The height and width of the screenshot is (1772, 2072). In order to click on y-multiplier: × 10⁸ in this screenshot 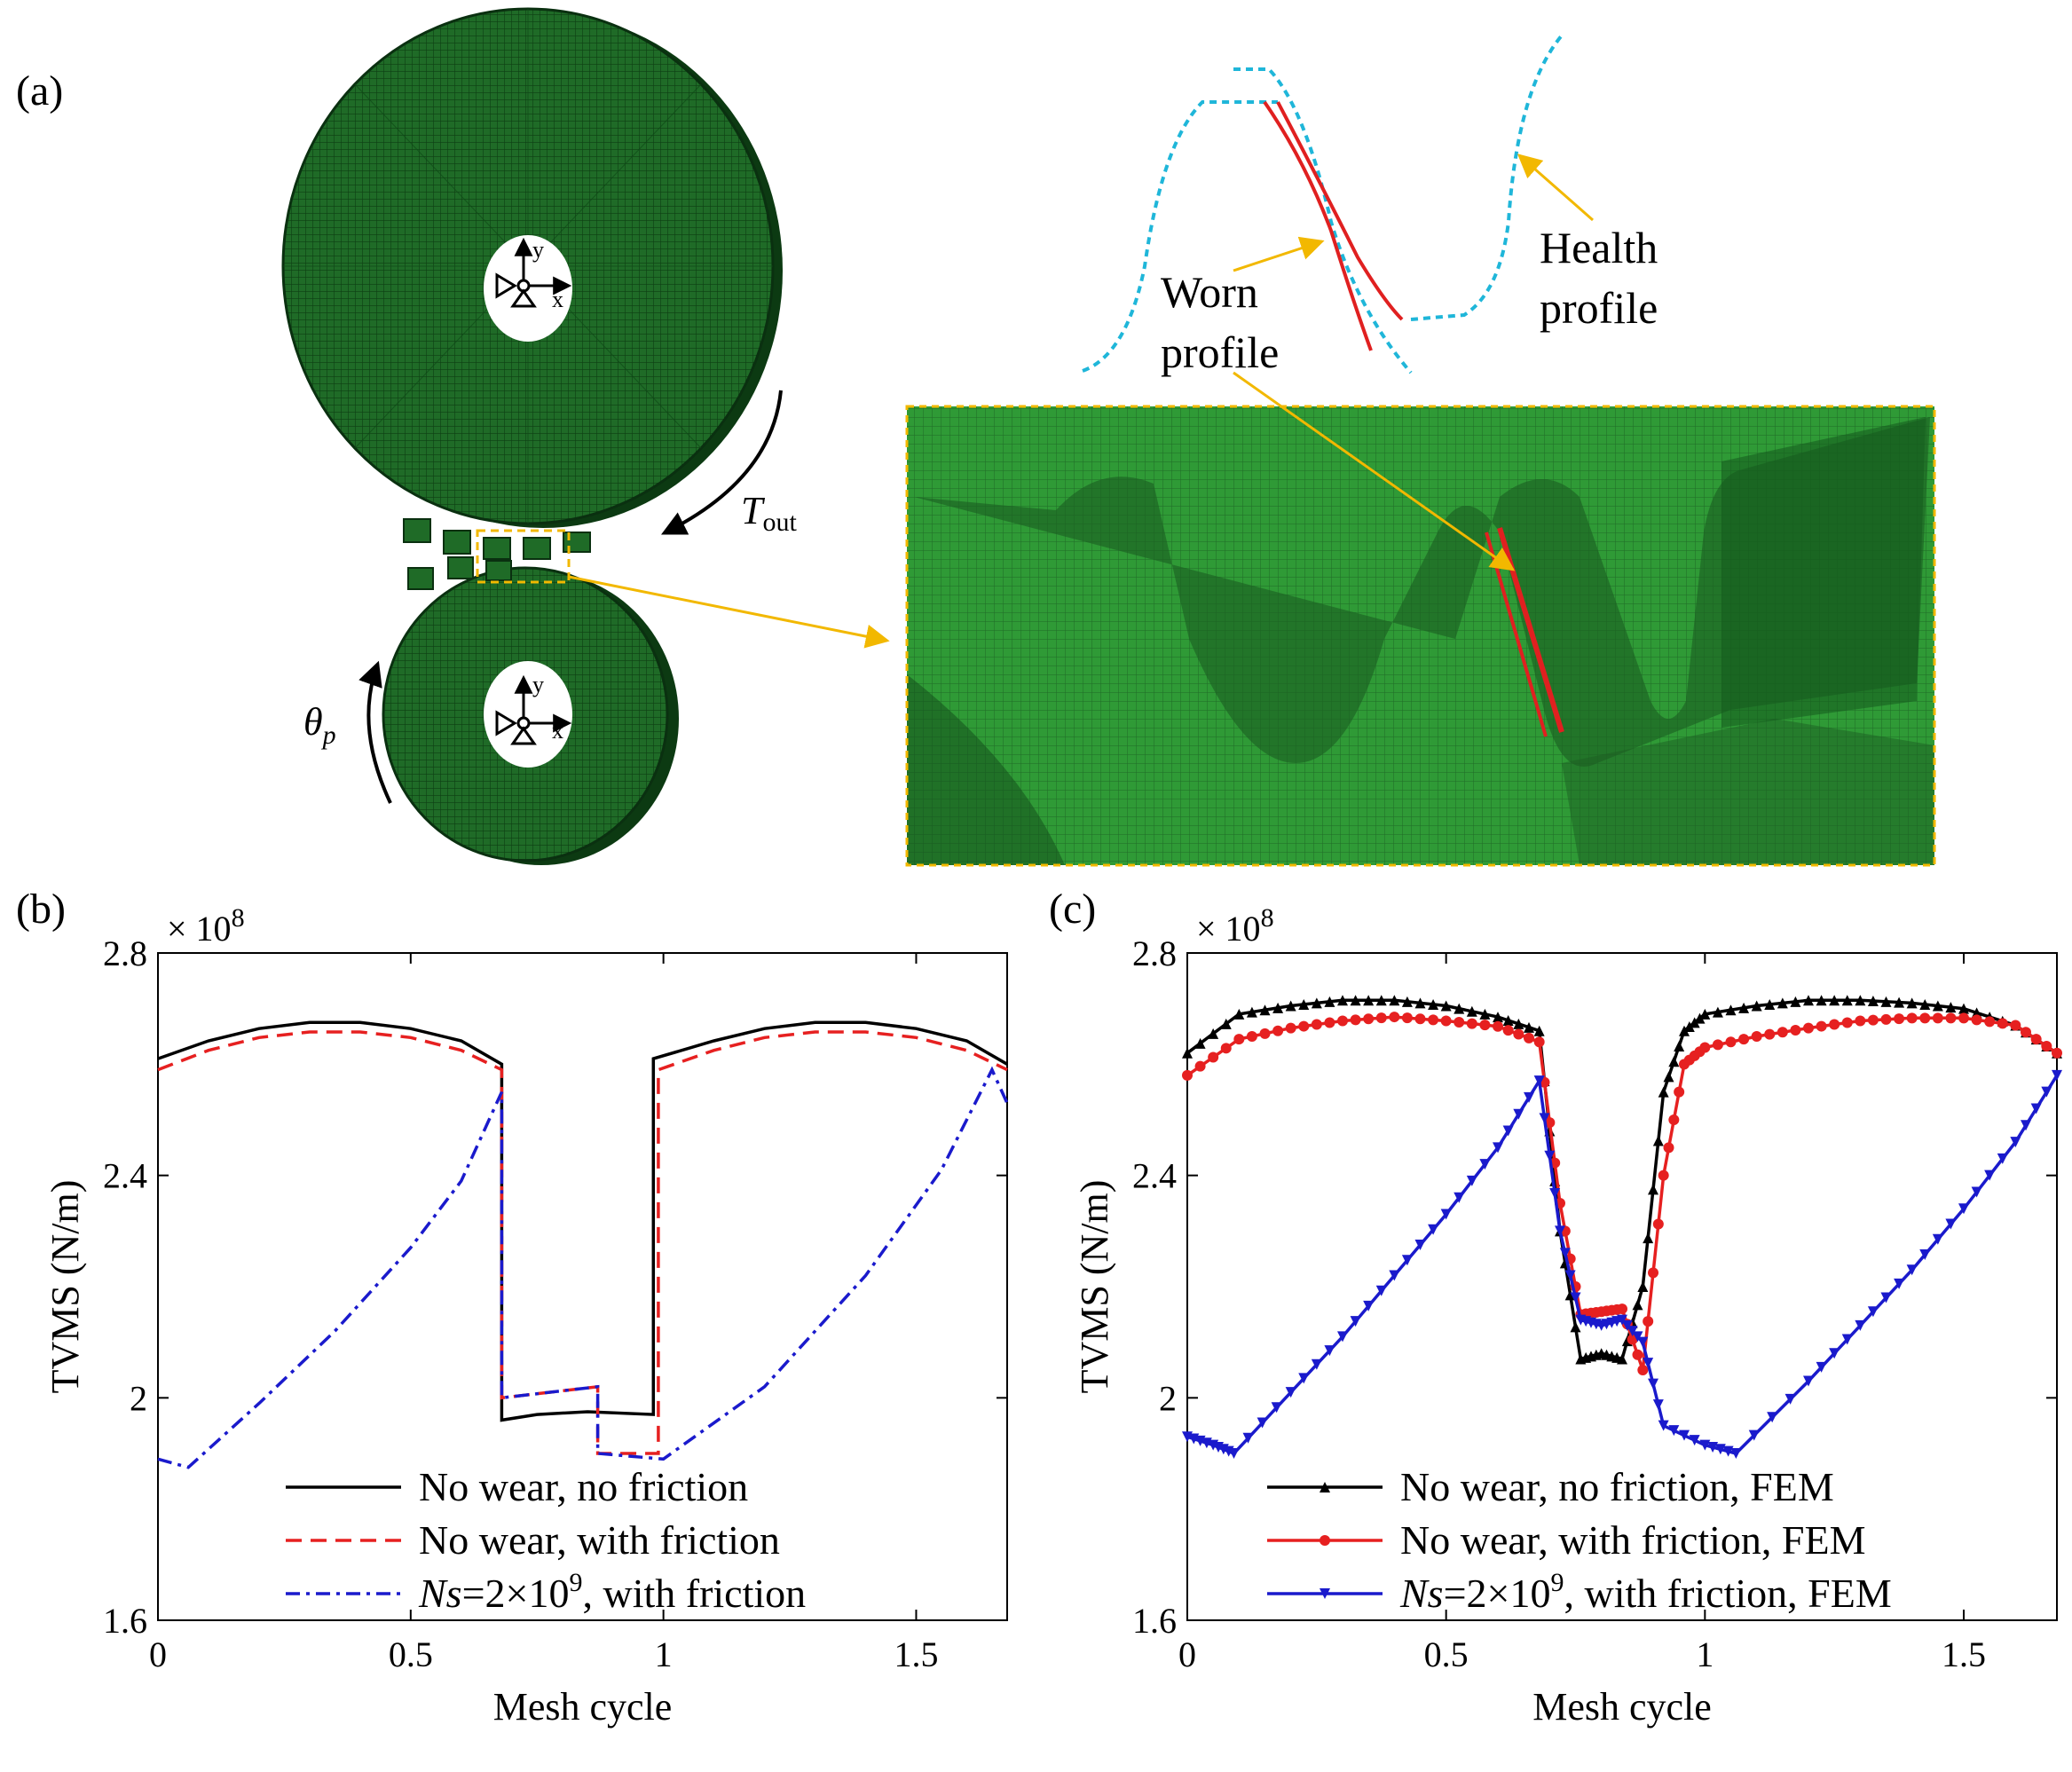, I will do `click(206, 926)`.